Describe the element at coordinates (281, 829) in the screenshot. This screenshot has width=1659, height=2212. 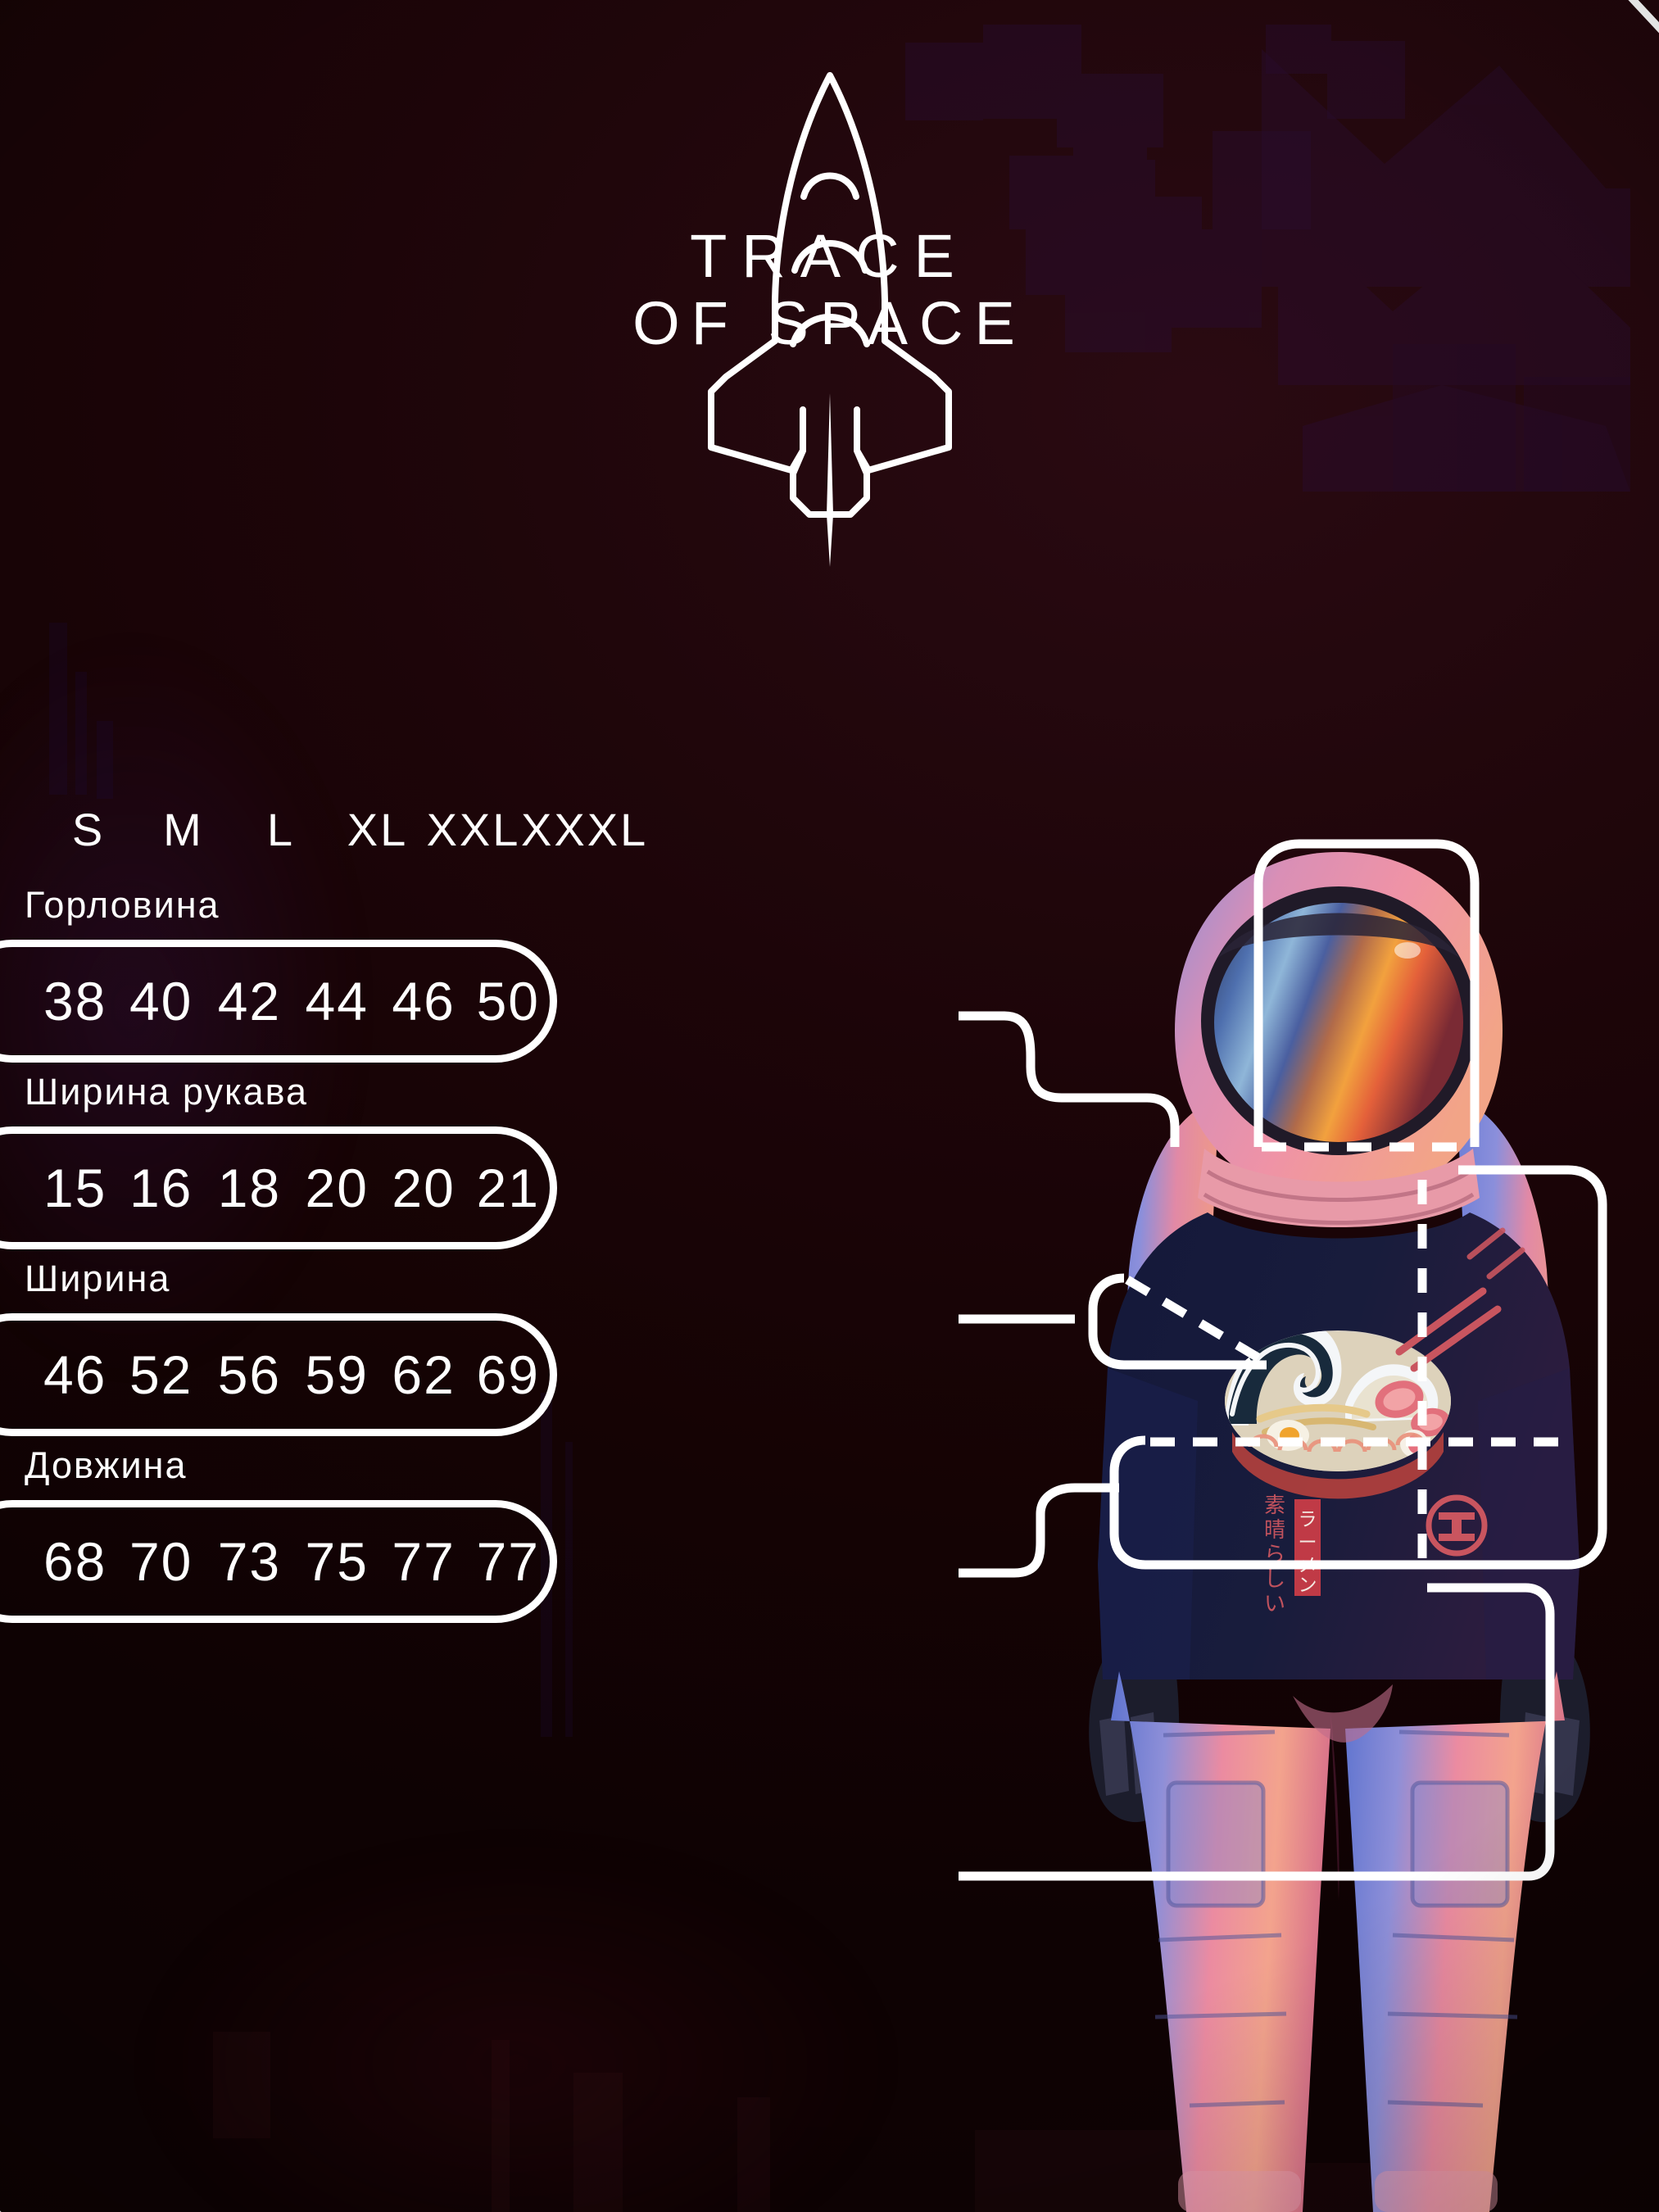
I see `size-header-l: L` at that location.